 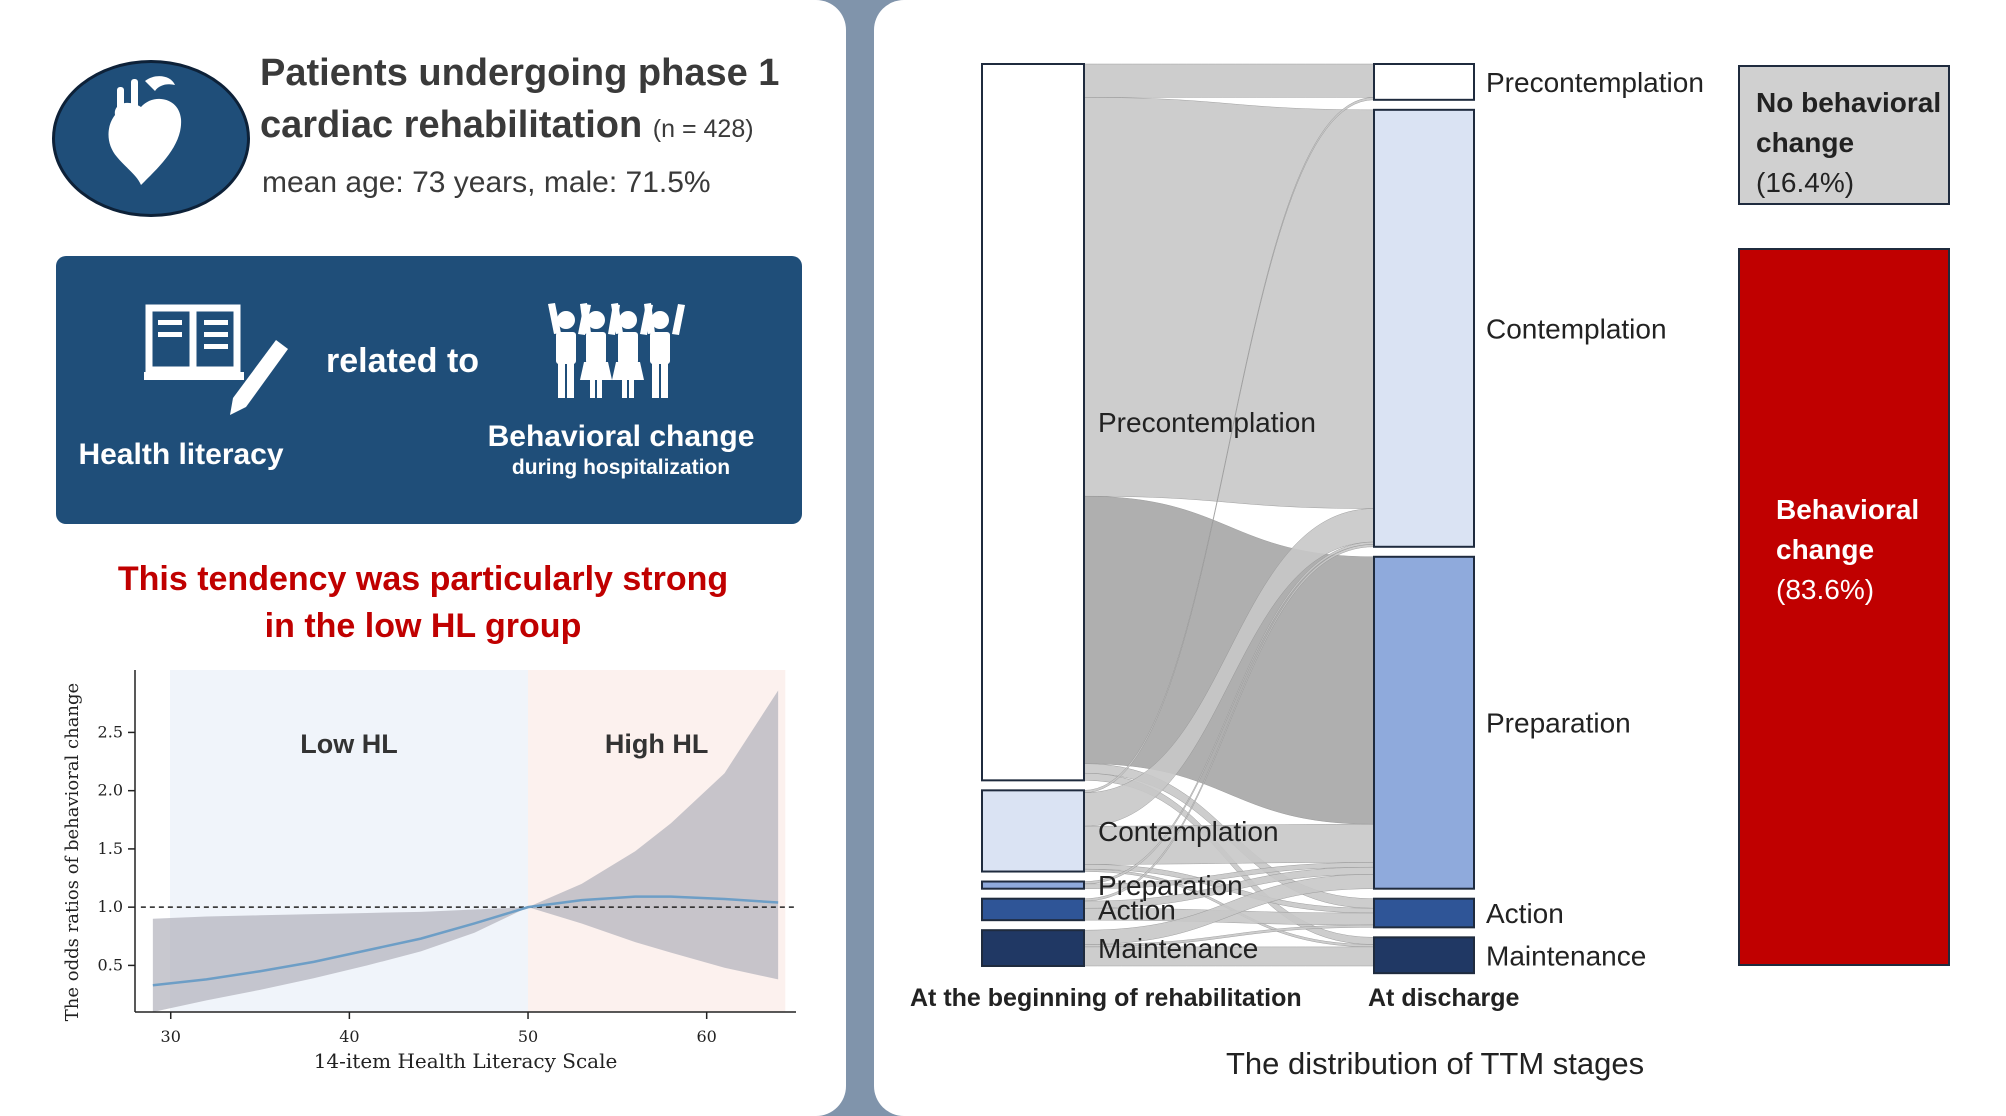 What do you see at coordinates (1576, 328) in the screenshot?
I see `label-discharge-contemplation: Contemplation` at bounding box center [1576, 328].